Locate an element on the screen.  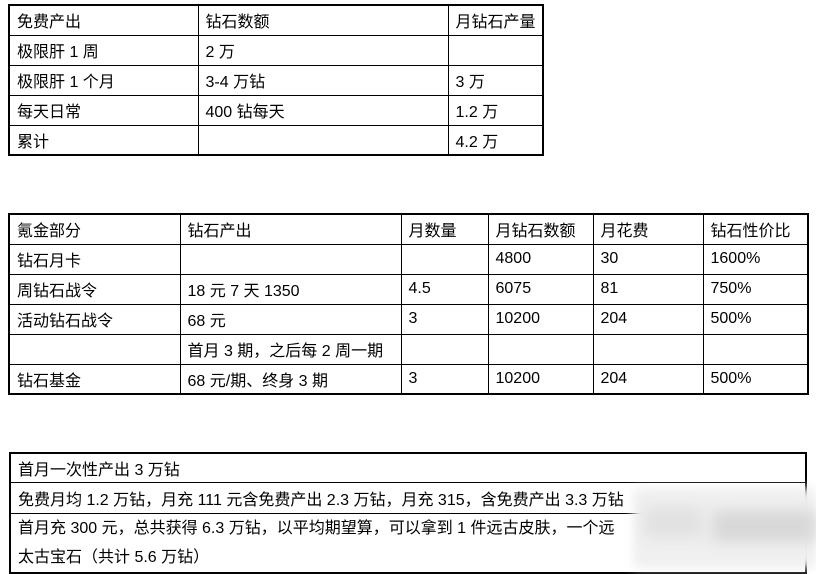
column-header: 钻石产出 is located at coordinates (290, 229).